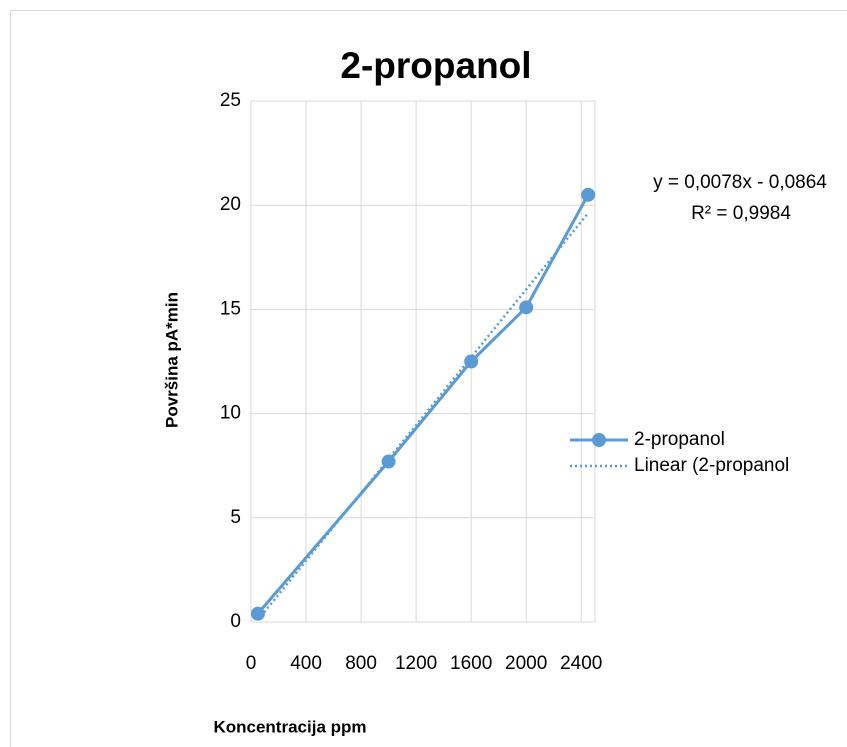 The image size is (847, 747). What do you see at coordinates (235, 517) in the screenshot?
I see `y-tick-label: 5` at bounding box center [235, 517].